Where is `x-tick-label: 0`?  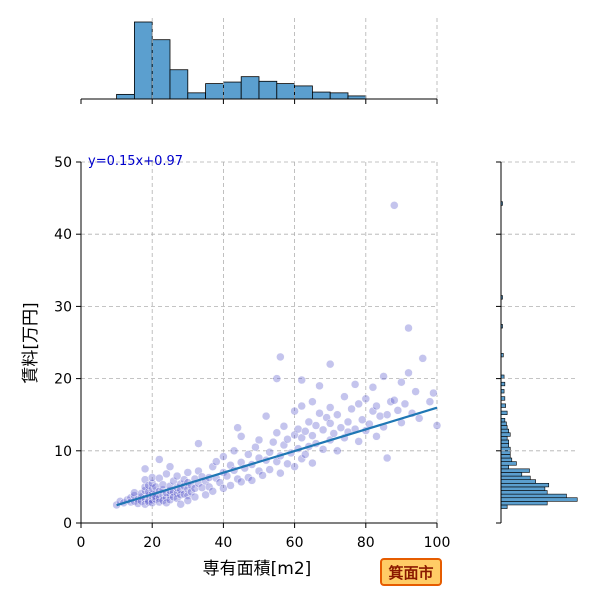 x-tick-label: 0 is located at coordinates (81, 543).